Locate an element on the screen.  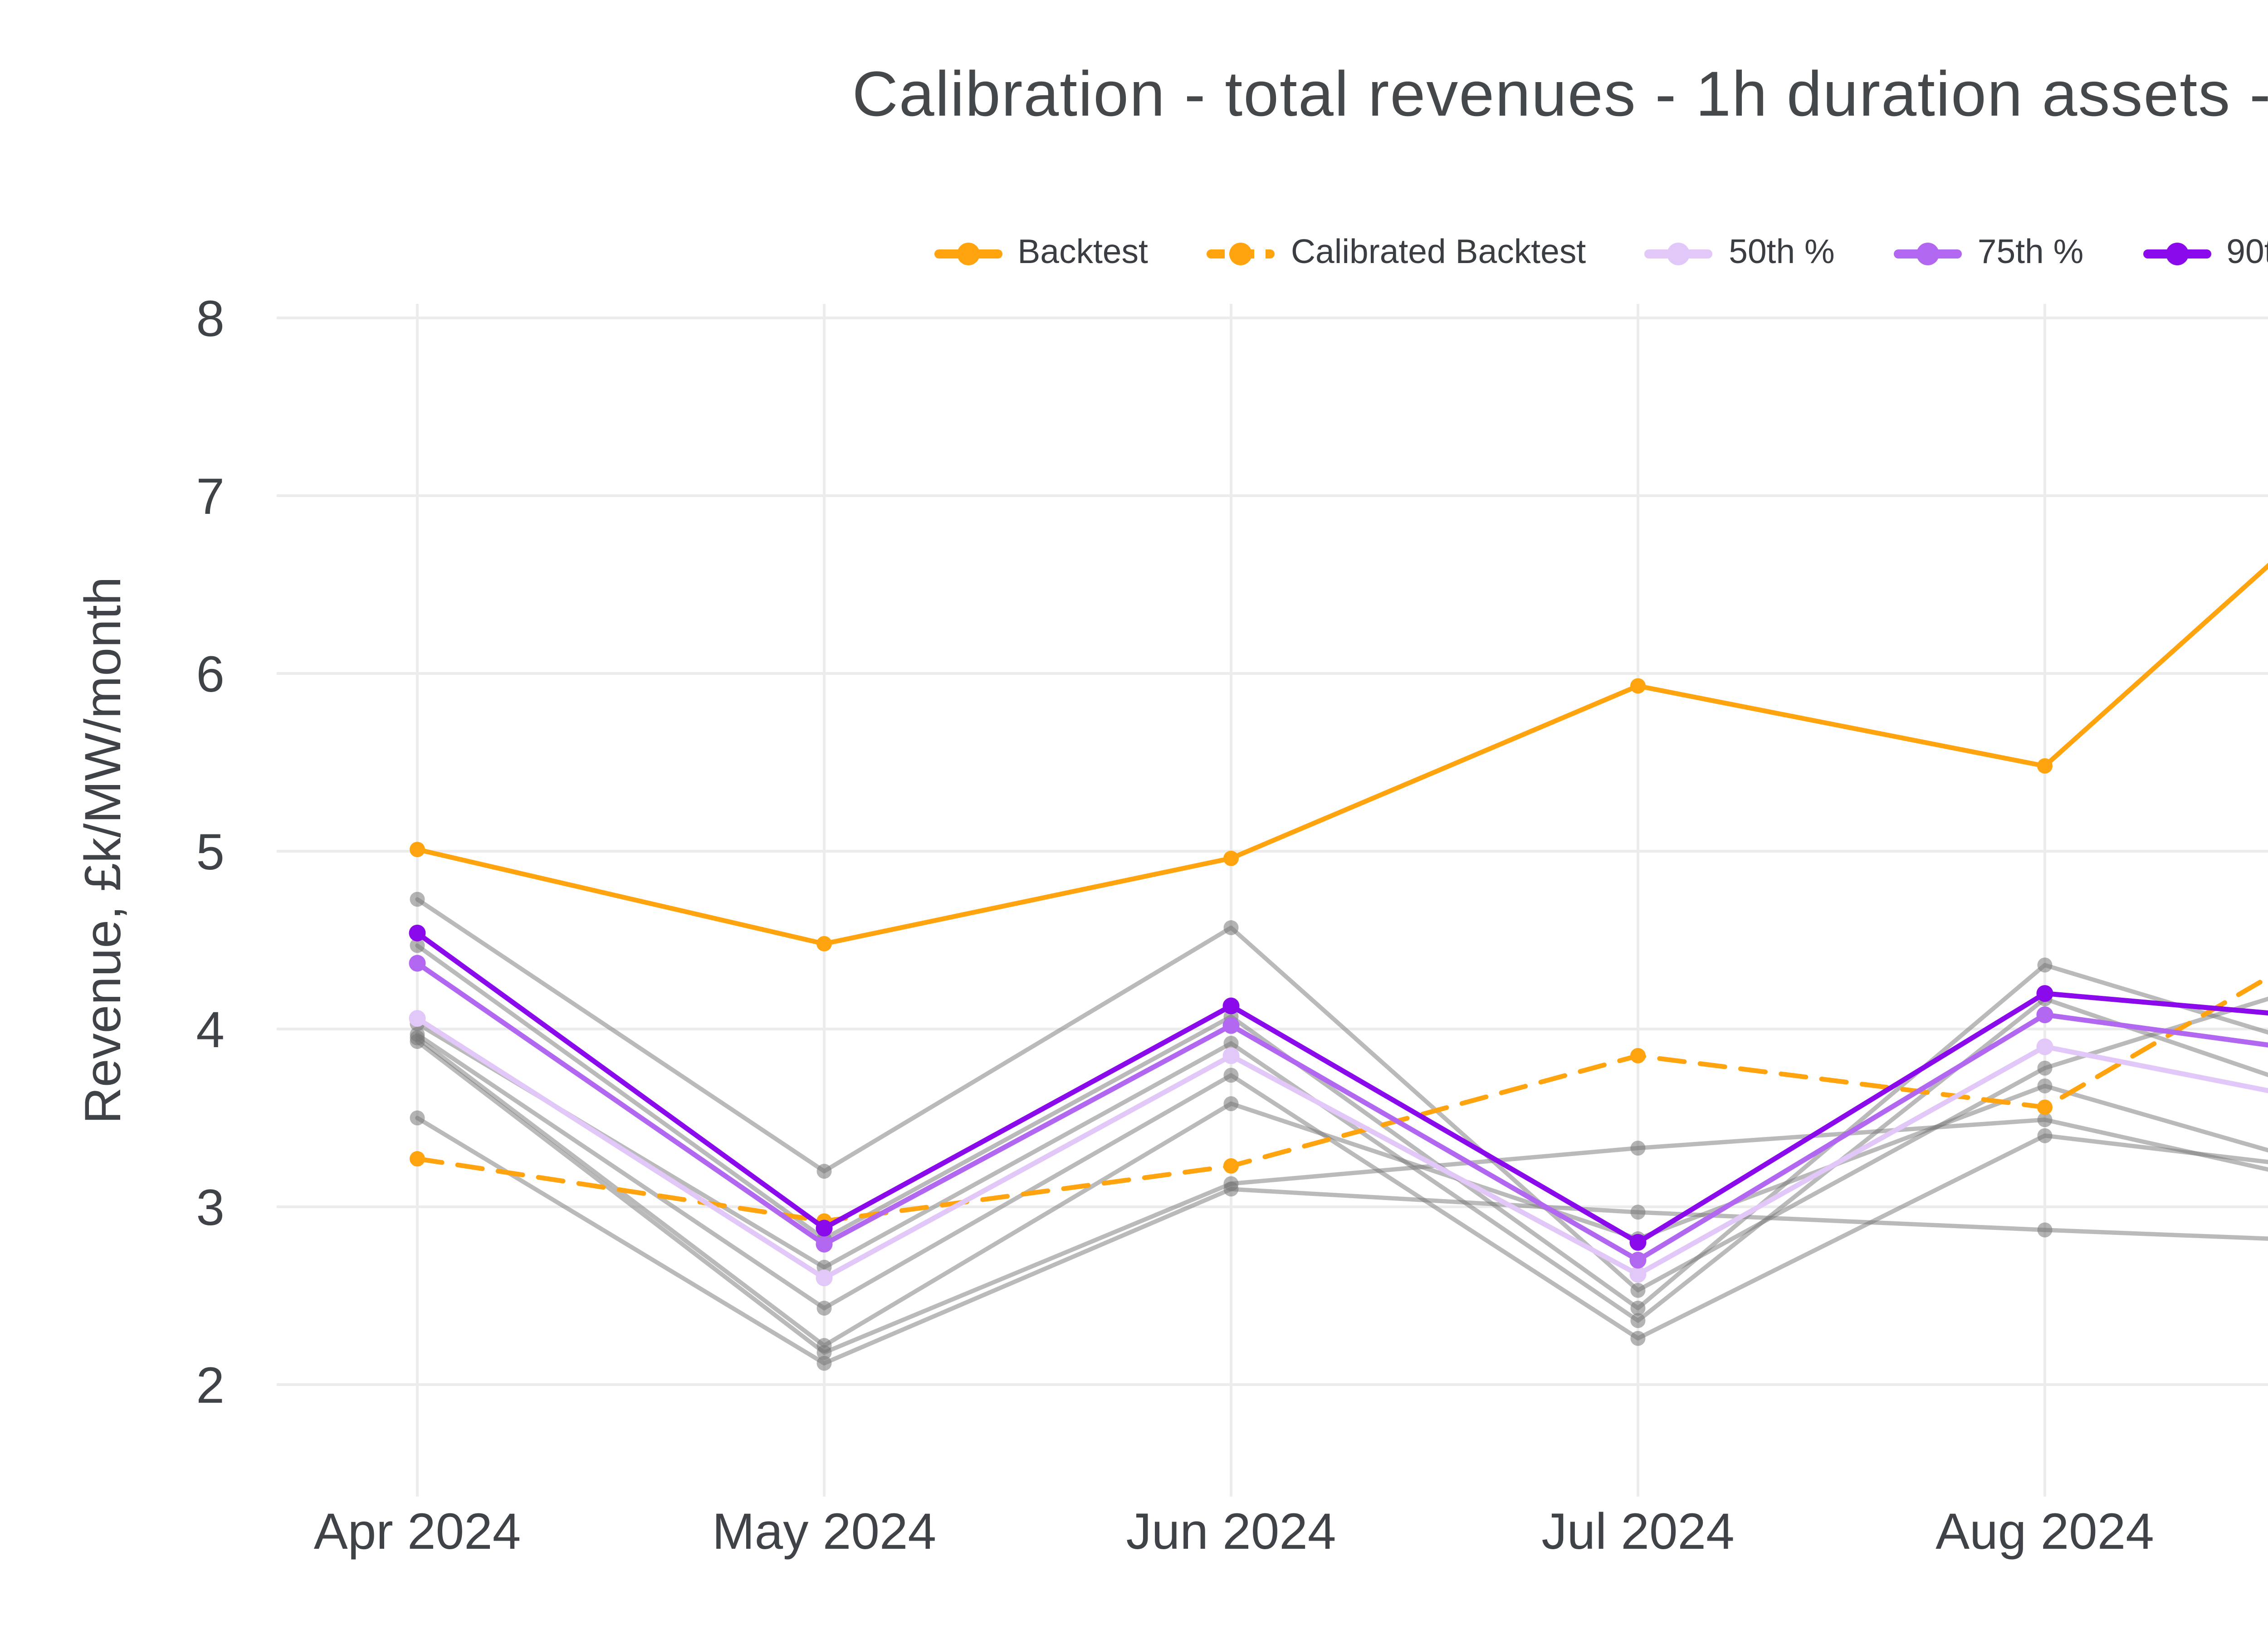
legend-item-90th-percentile: 90th % is located at coordinates (2205, 253).